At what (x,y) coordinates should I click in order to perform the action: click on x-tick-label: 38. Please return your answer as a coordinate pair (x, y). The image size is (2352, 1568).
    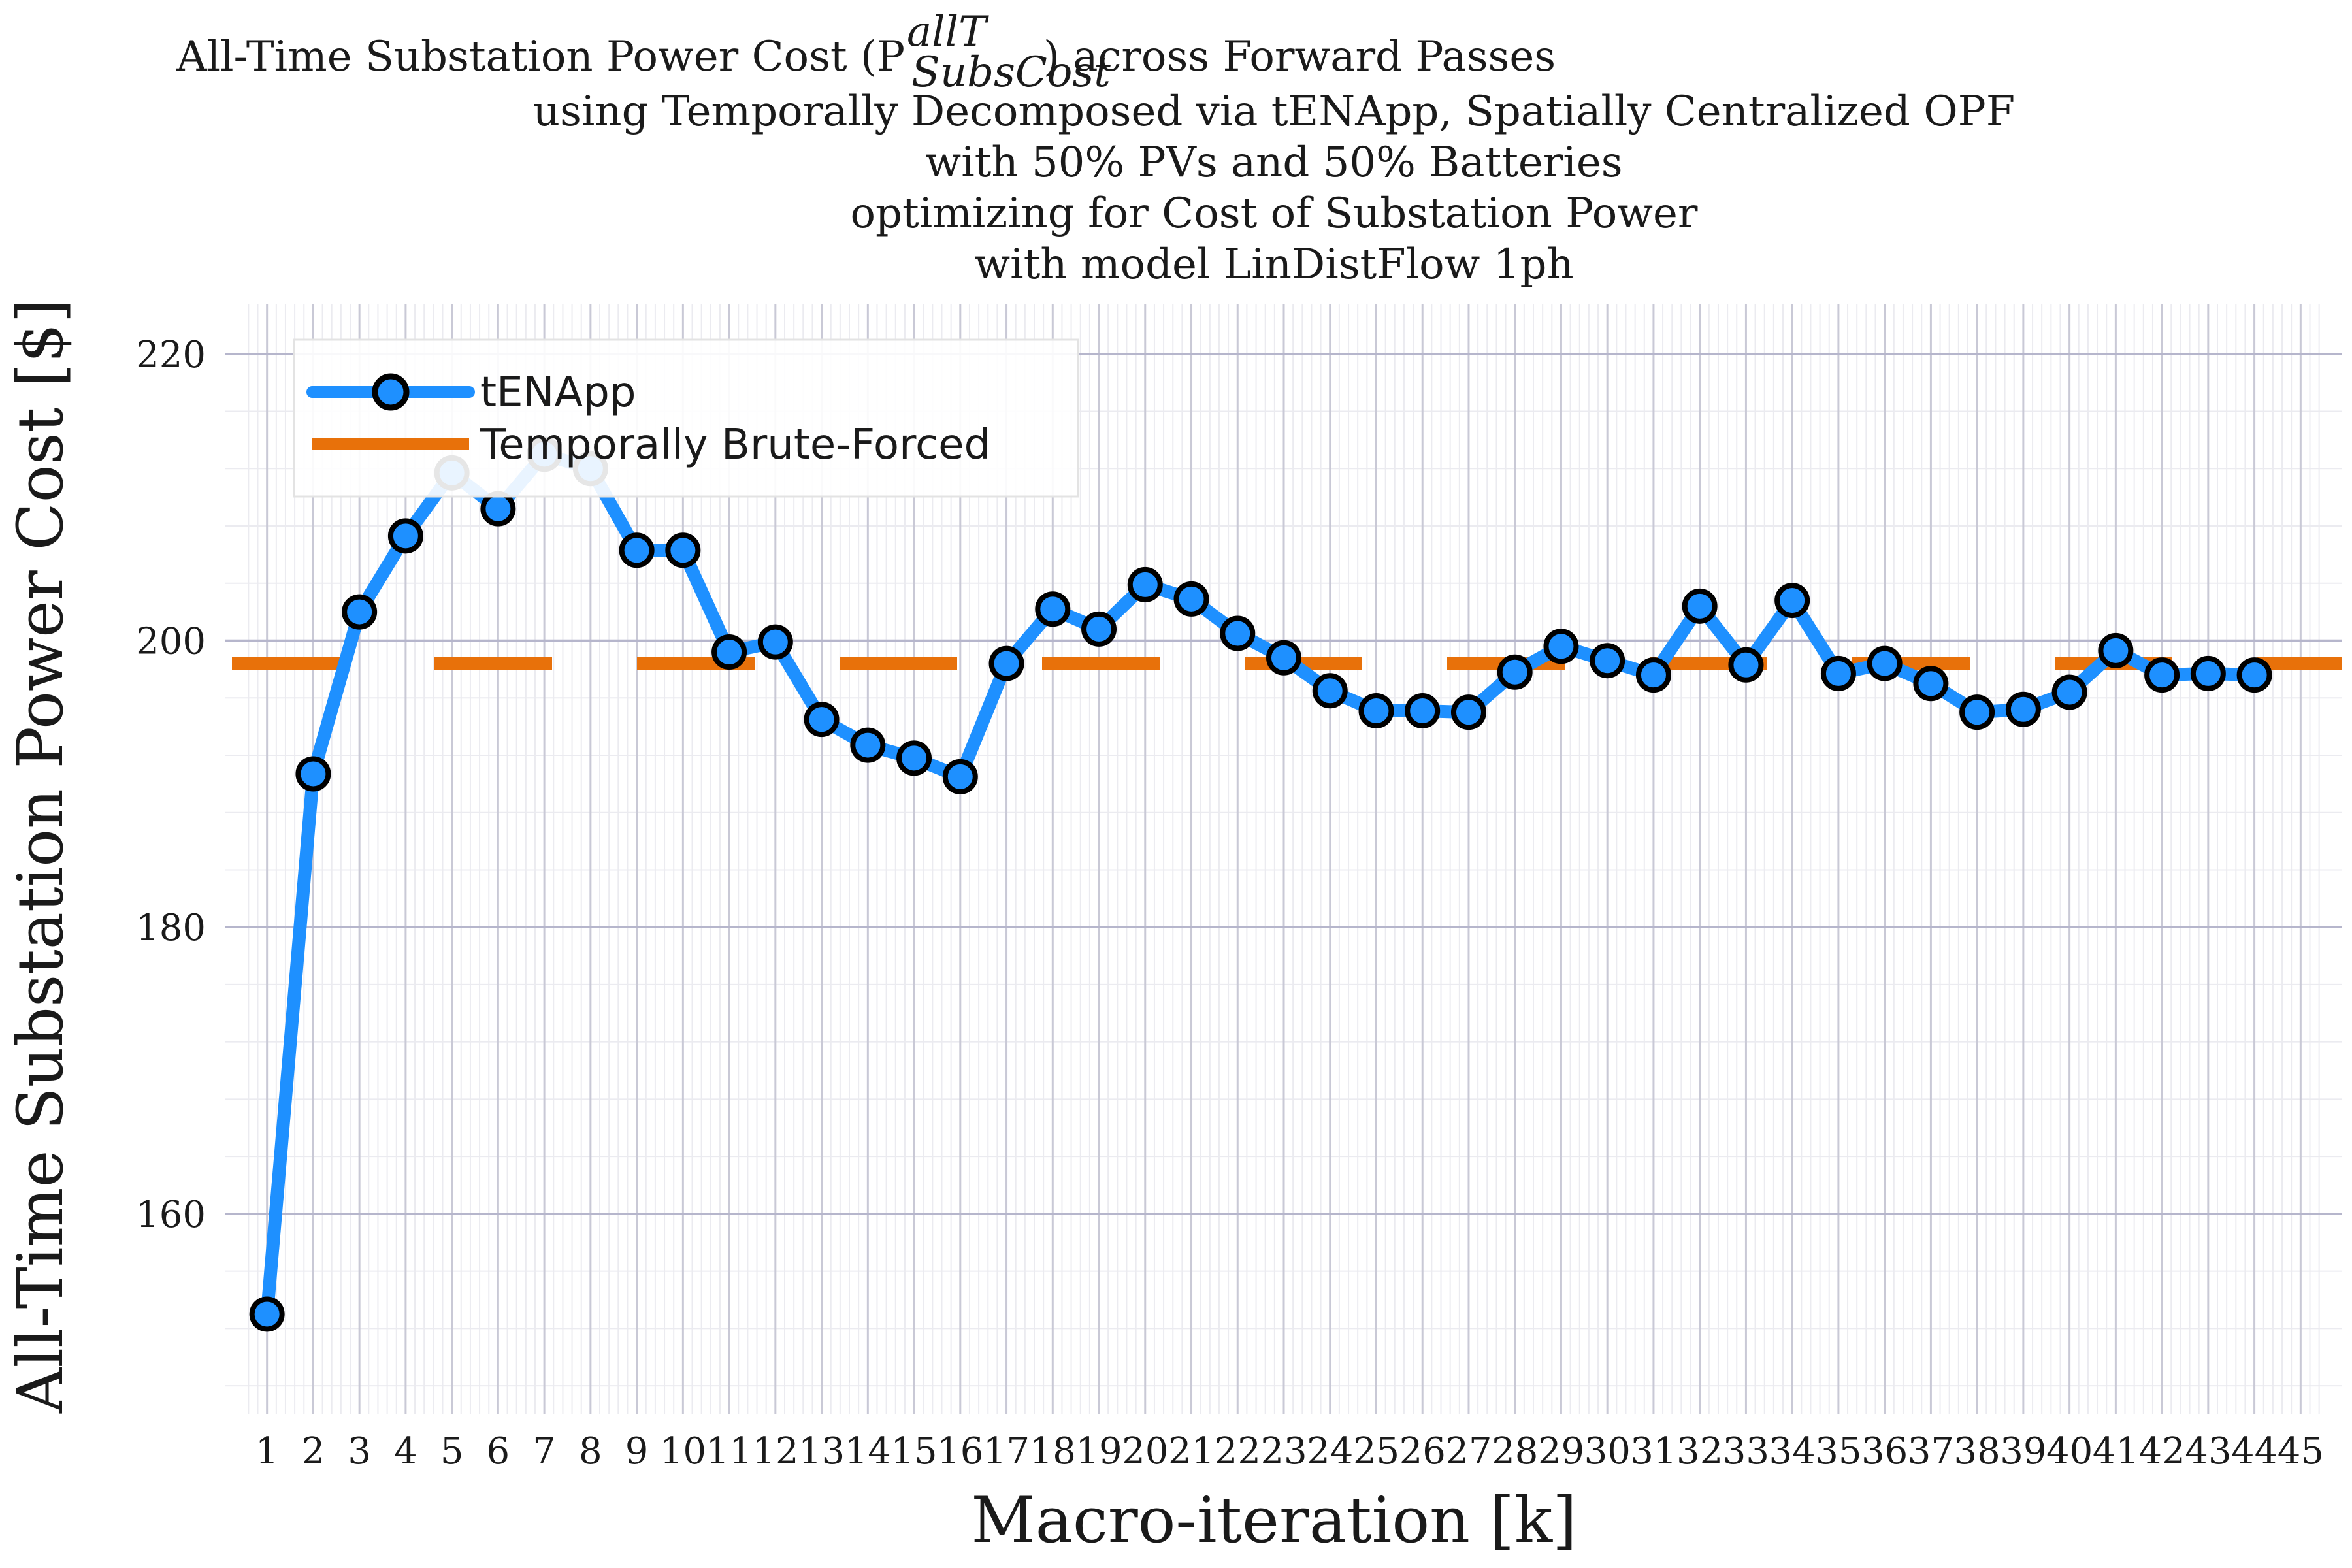
    Looking at the image, I should click on (1977, 1451).